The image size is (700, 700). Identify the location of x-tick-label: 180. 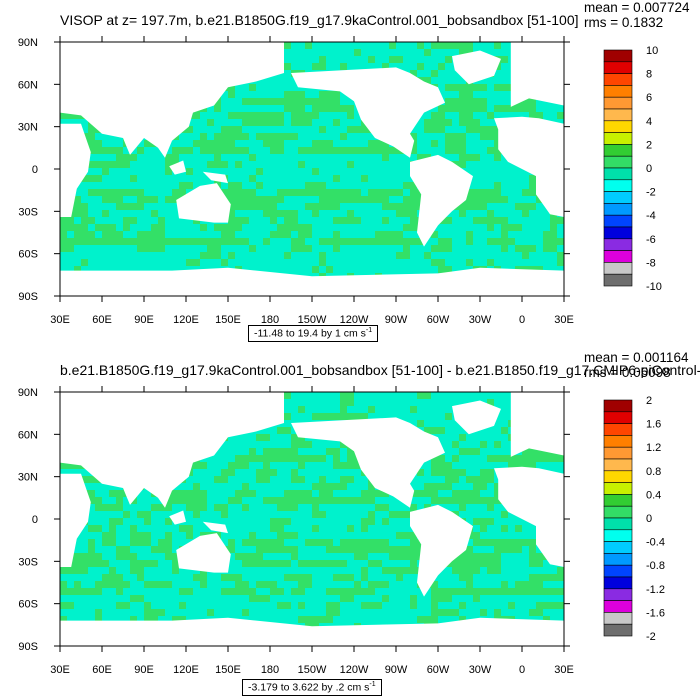
(270, 670).